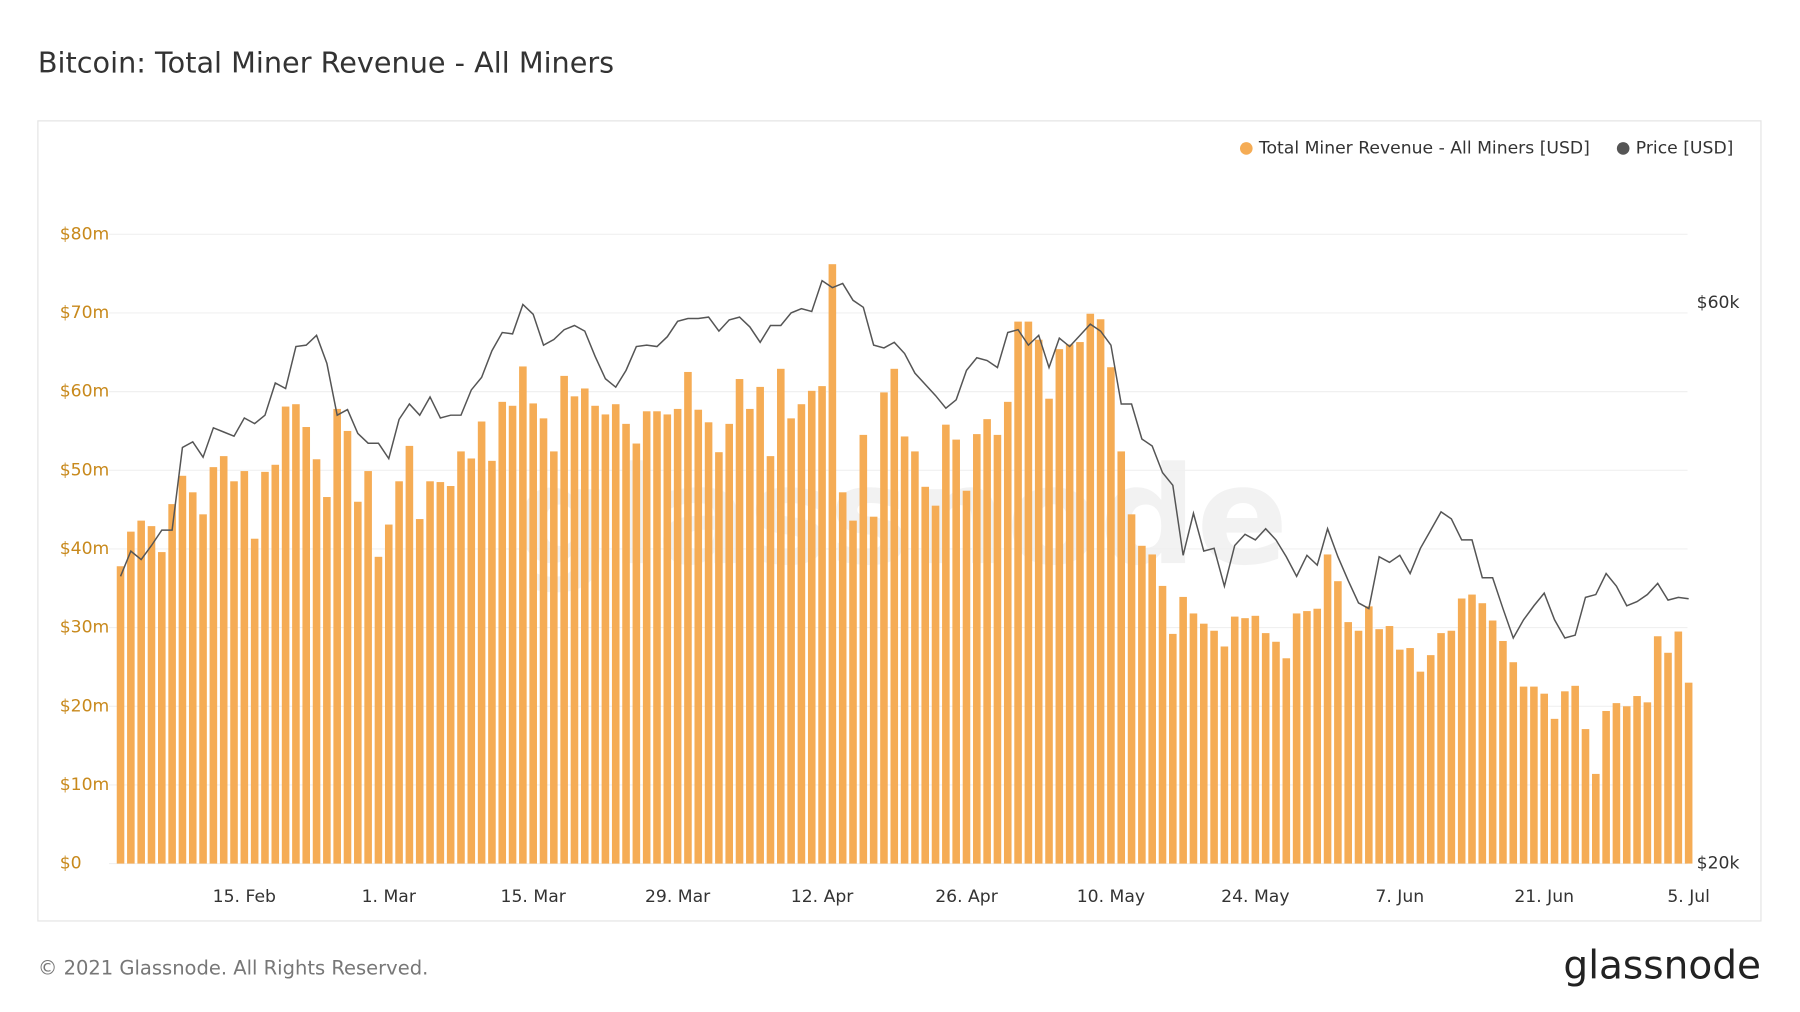 This screenshot has width=1800, height=1012. I want to click on legend-label: Total Miner Revenue - All Miners [USD], so click(1424, 148).